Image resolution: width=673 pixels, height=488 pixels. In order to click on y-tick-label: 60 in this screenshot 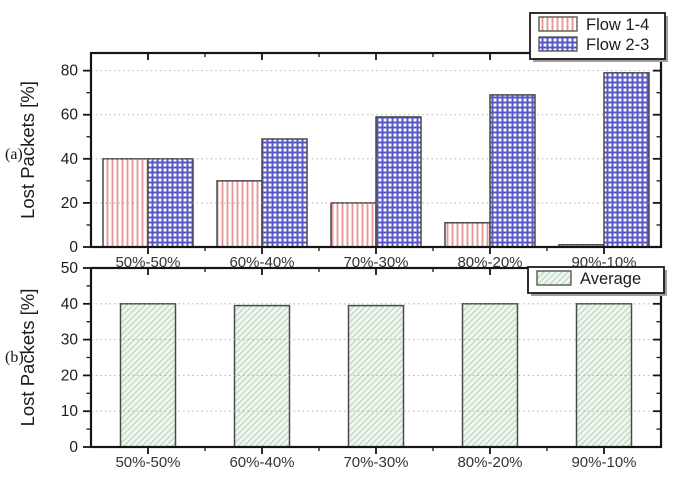, I will do `click(70, 115)`.